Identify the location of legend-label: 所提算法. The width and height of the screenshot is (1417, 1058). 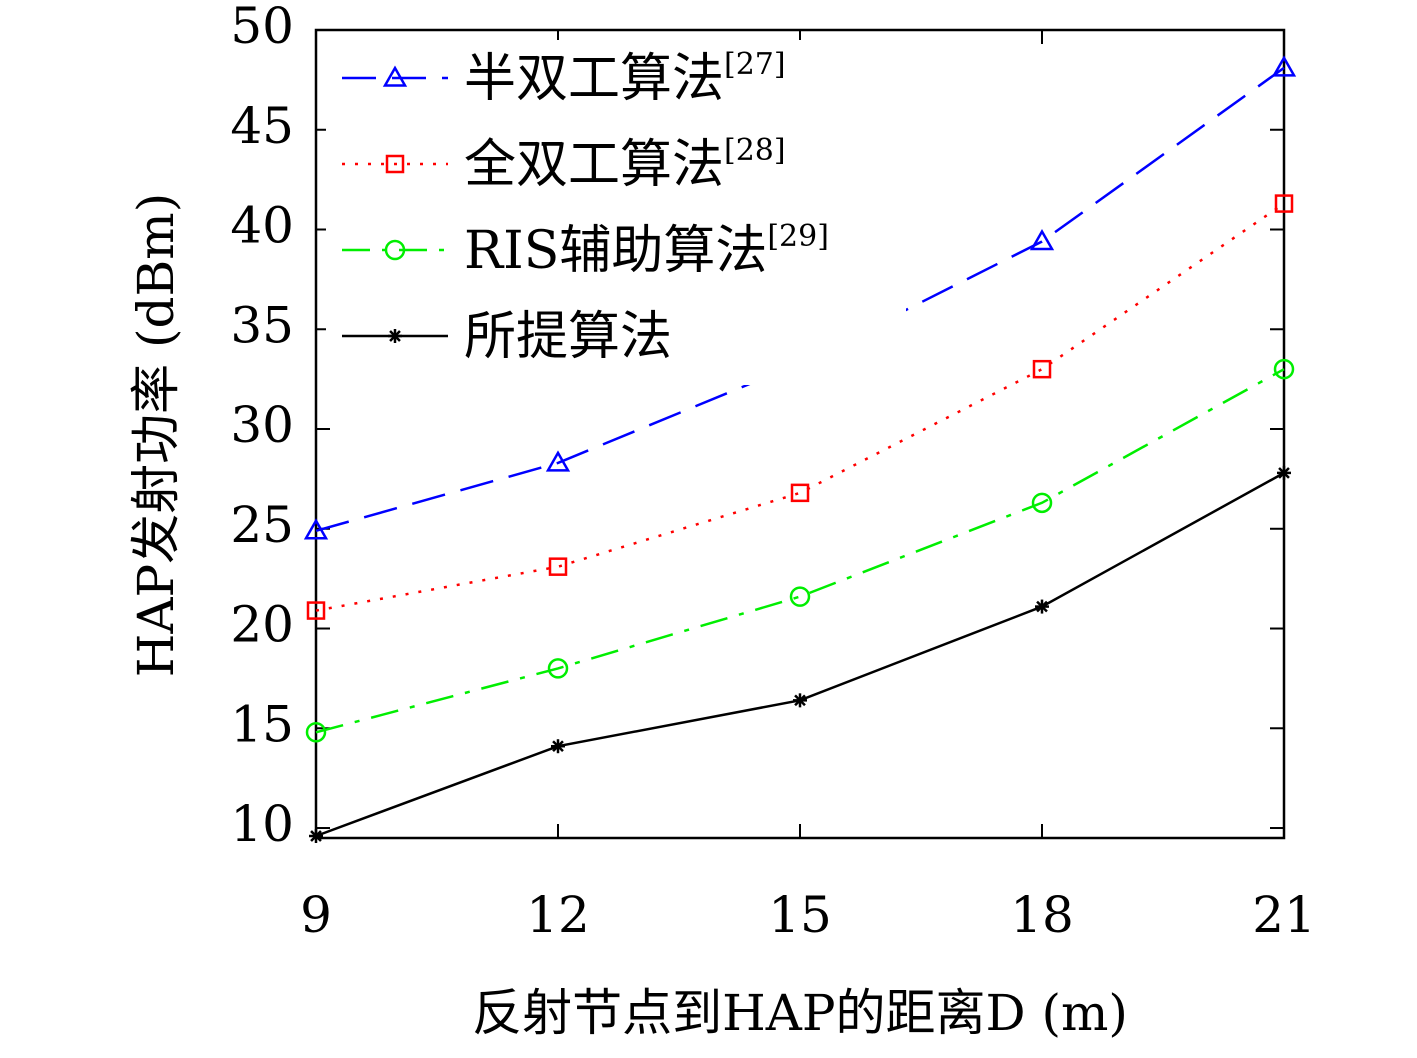
(568, 337).